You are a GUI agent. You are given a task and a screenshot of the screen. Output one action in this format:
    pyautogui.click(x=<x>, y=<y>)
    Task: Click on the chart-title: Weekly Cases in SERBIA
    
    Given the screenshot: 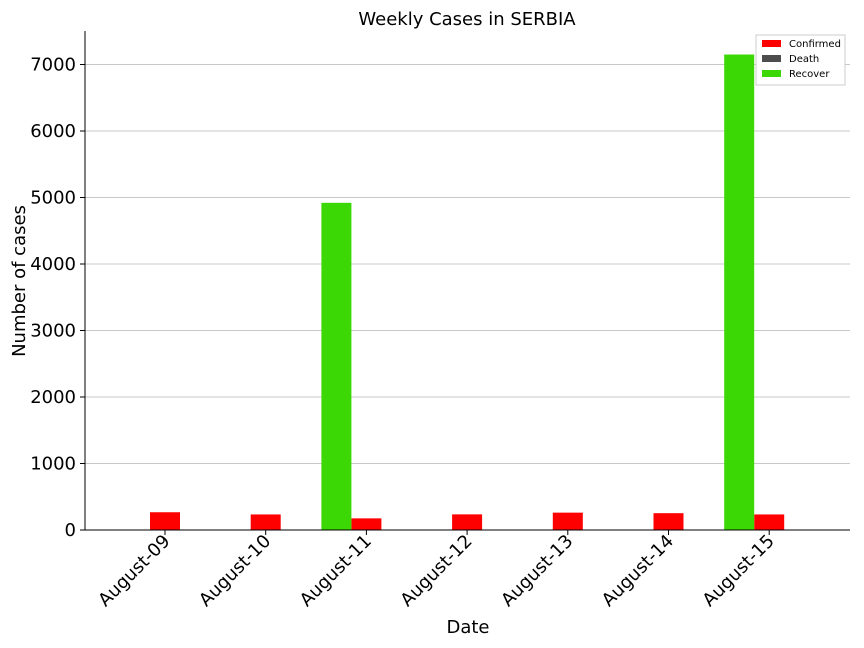 What is the action you would take?
    pyautogui.click(x=467, y=19)
    